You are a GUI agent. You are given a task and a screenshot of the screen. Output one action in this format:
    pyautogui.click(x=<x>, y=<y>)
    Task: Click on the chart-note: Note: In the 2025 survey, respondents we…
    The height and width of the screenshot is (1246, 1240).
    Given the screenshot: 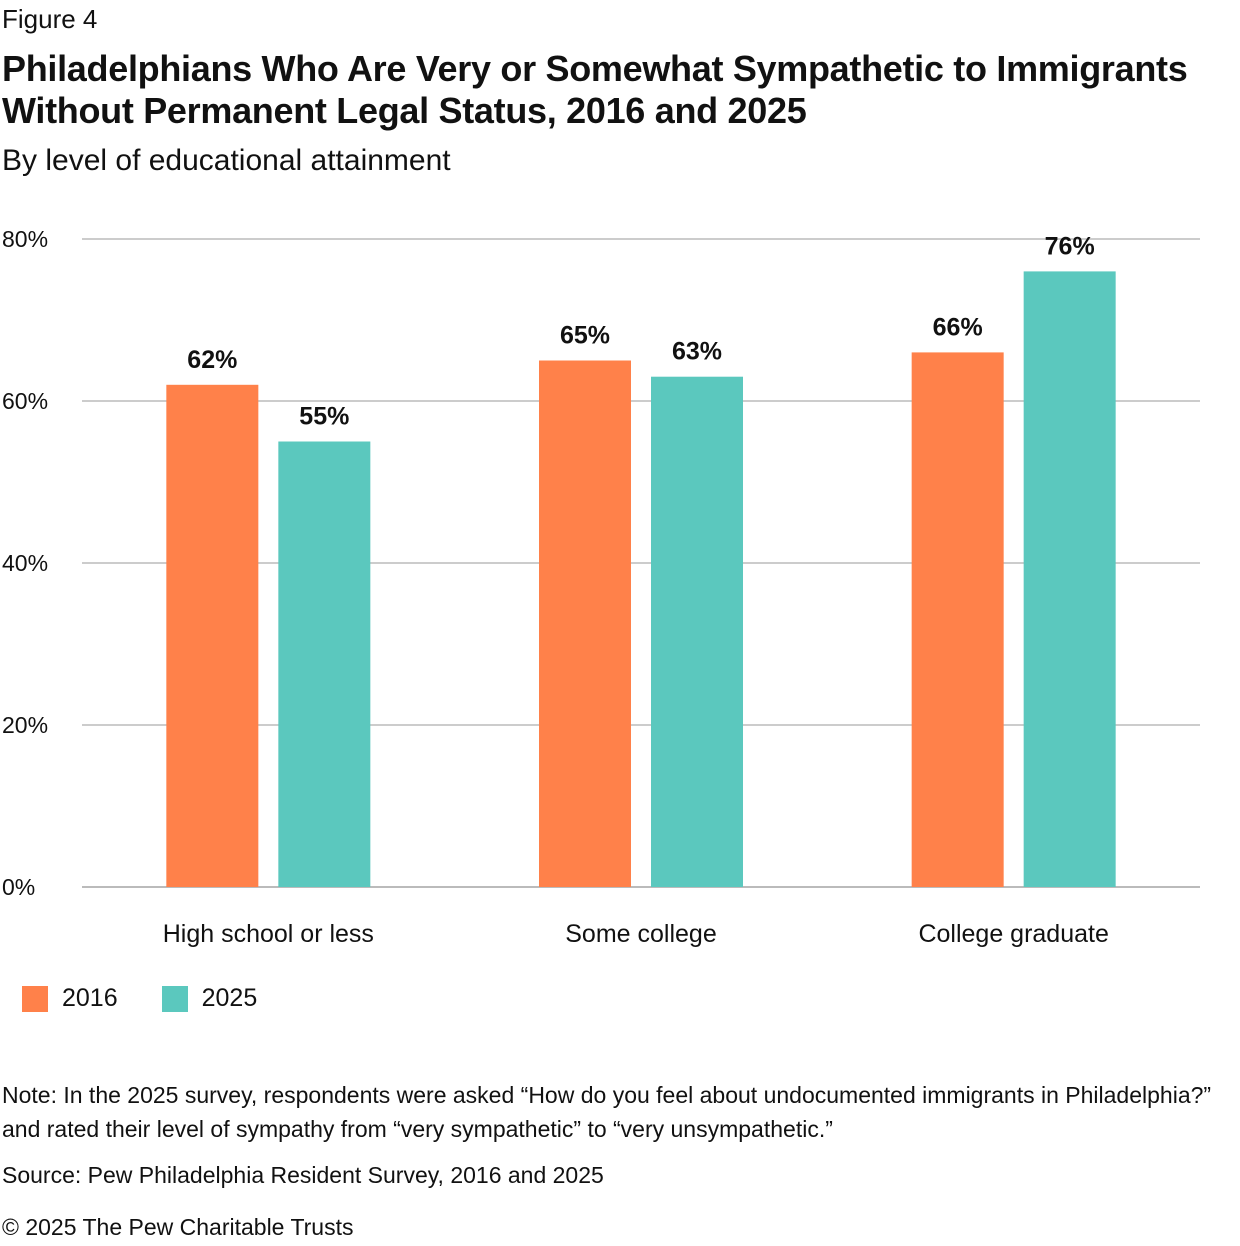 What is the action you would take?
    pyautogui.click(x=607, y=1112)
    